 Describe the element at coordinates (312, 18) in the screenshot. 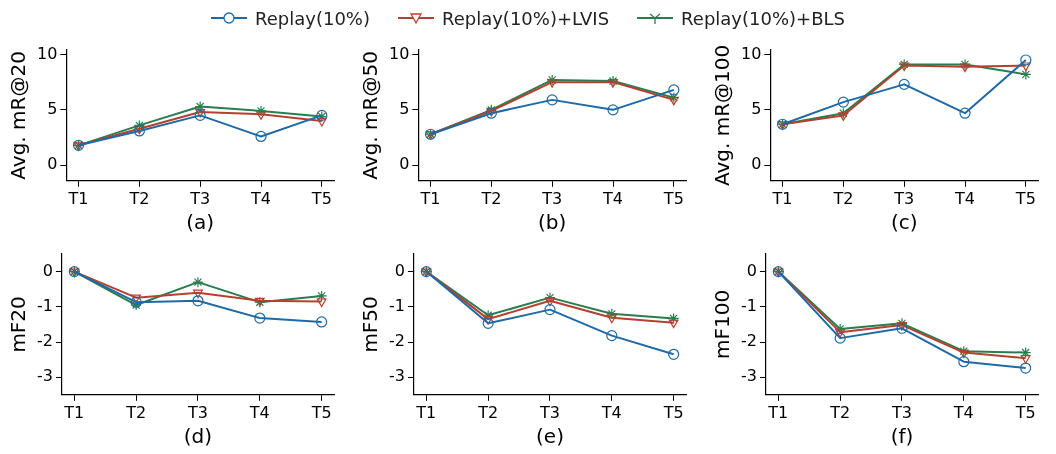

I see `legend-label: Replay(10%)` at that location.